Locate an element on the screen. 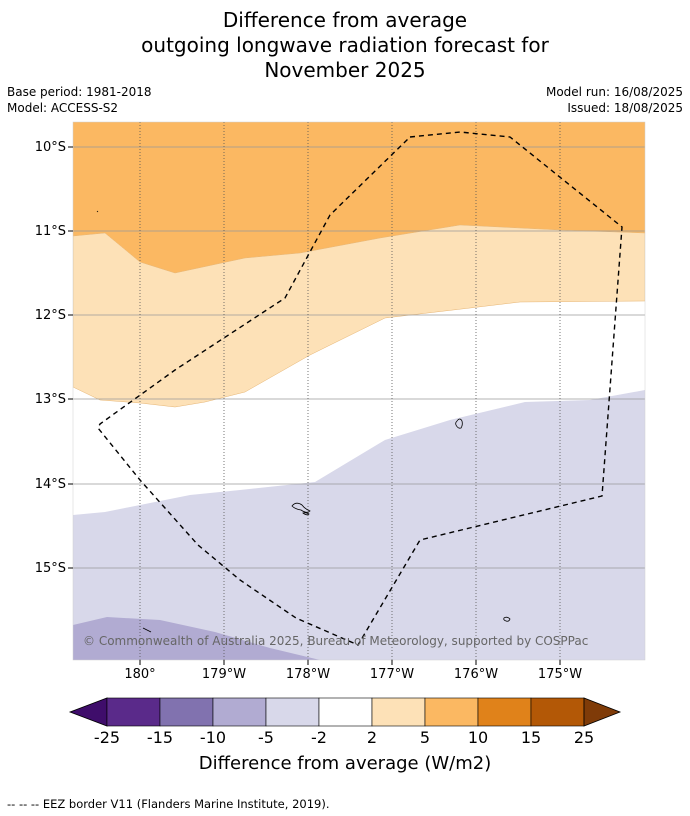  y-axis: 10°S 11°S 12°S 13°S 14°S 15°S is located at coordinates (54, 358).